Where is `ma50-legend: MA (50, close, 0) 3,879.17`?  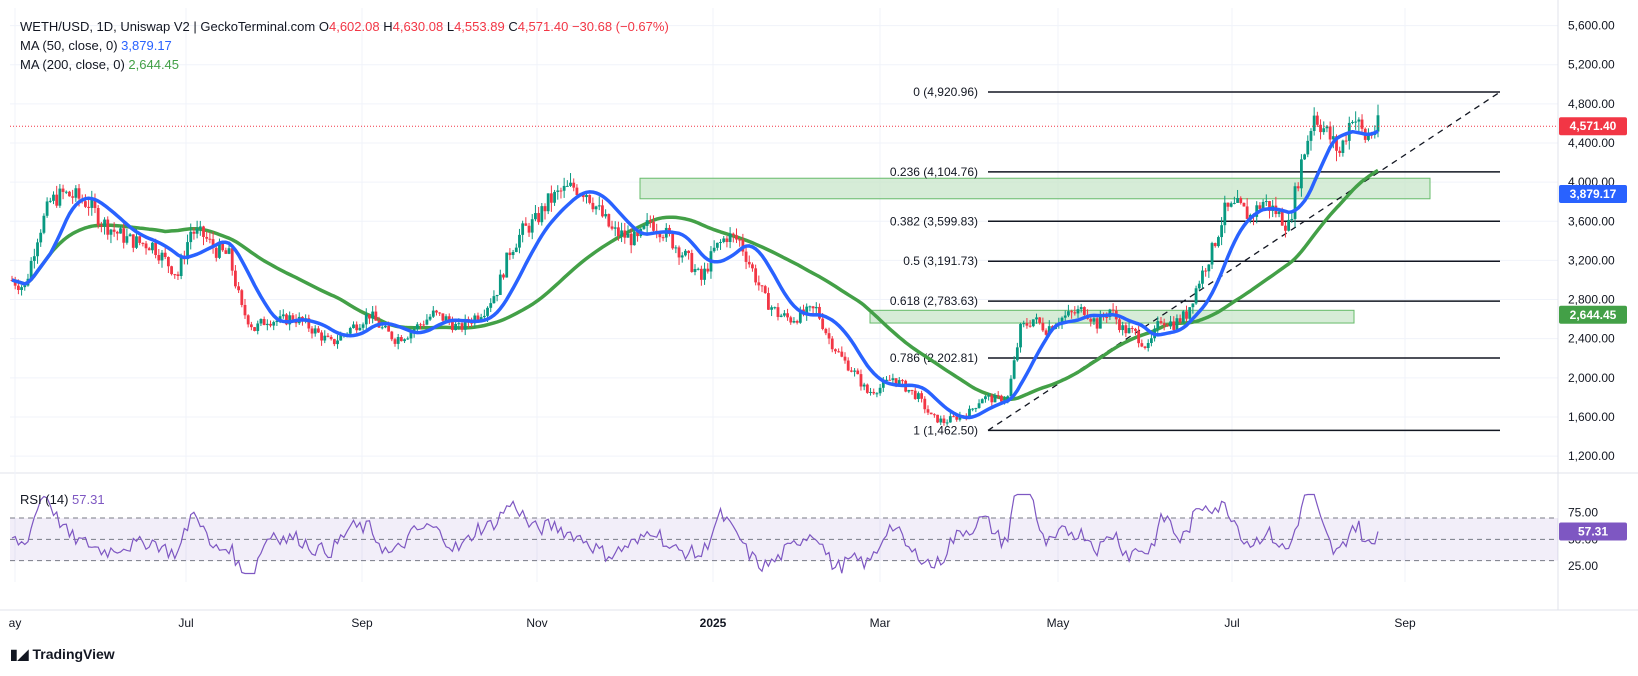 ma50-legend: MA (50, close, 0) 3,879.17 is located at coordinates (96, 46).